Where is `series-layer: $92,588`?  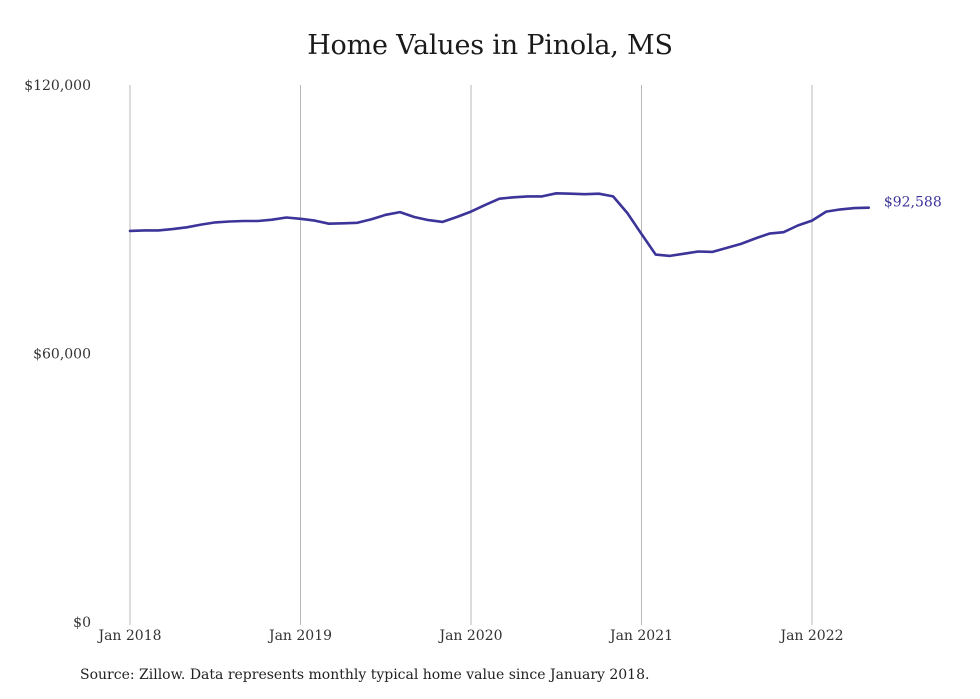 series-layer: $92,588 is located at coordinates (535, 225).